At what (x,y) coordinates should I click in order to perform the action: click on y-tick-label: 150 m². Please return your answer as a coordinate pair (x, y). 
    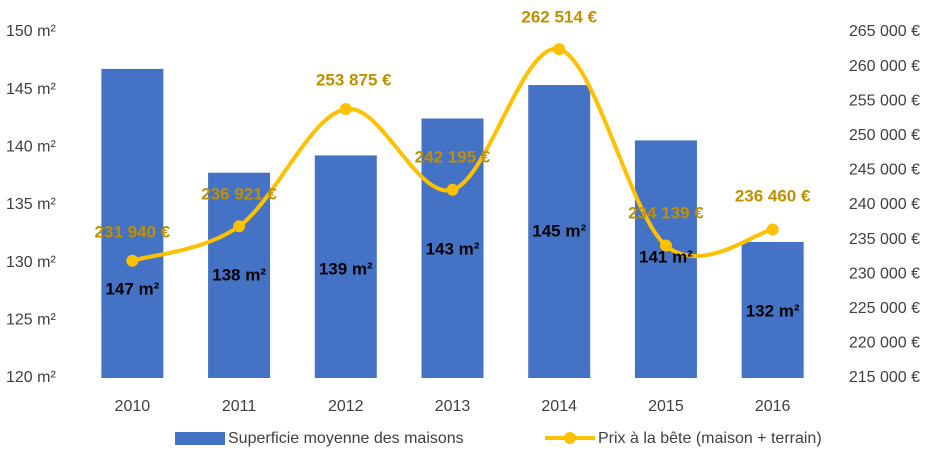
    Looking at the image, I should click on (31, 31).